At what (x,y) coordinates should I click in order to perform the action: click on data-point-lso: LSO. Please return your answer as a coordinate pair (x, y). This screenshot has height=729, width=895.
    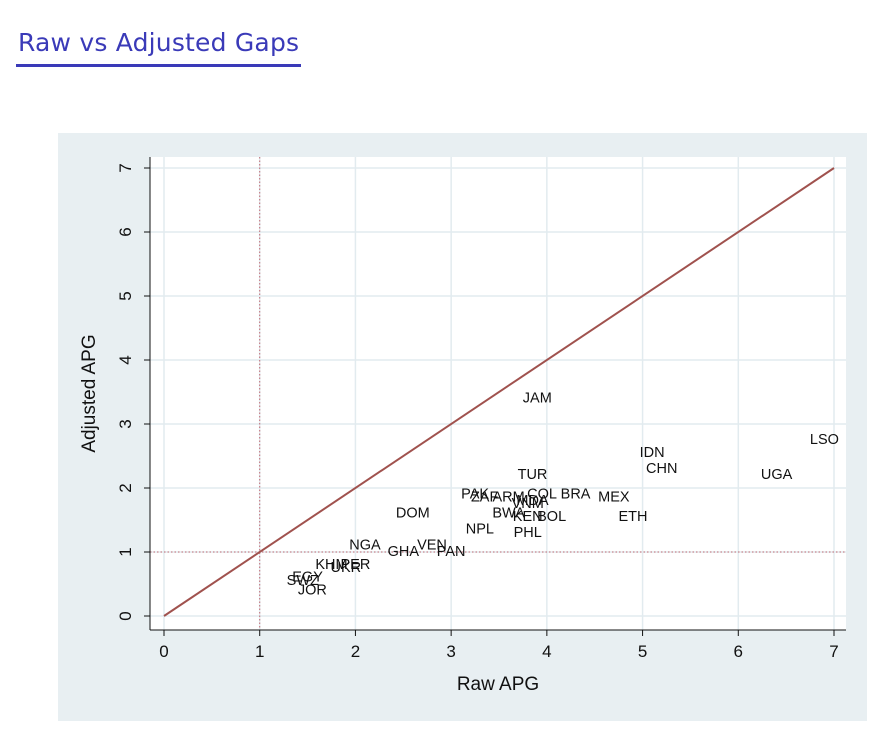
    Looking at the image, I should click on (824, 440).